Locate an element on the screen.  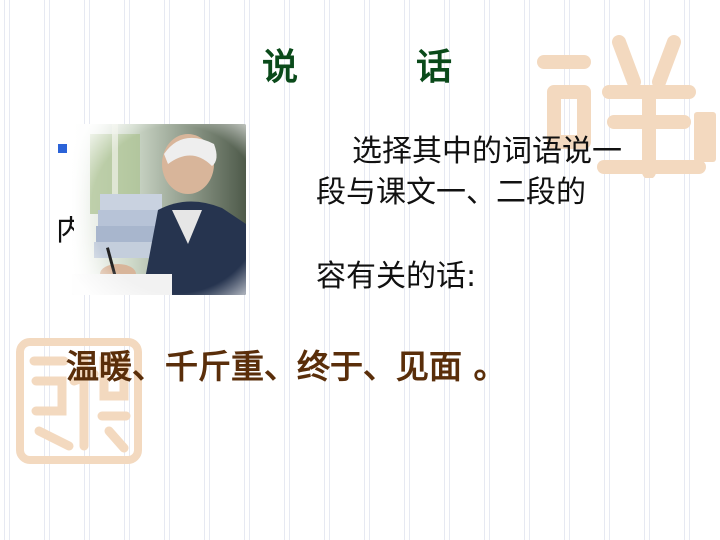
calligraphy-seal-top-decoration is located at coordinates (626, 106).